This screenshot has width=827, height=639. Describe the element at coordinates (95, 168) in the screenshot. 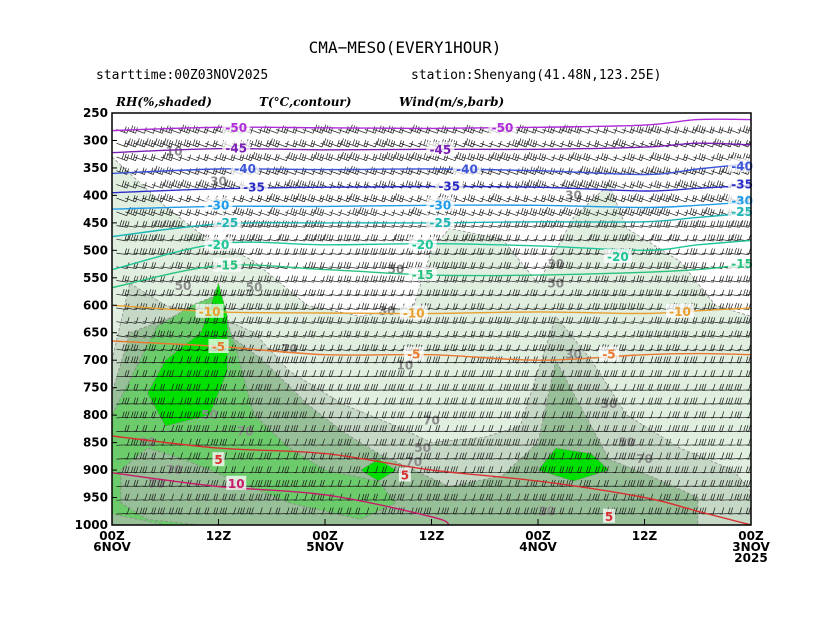

I see `y-tick-label: 350` at that location.